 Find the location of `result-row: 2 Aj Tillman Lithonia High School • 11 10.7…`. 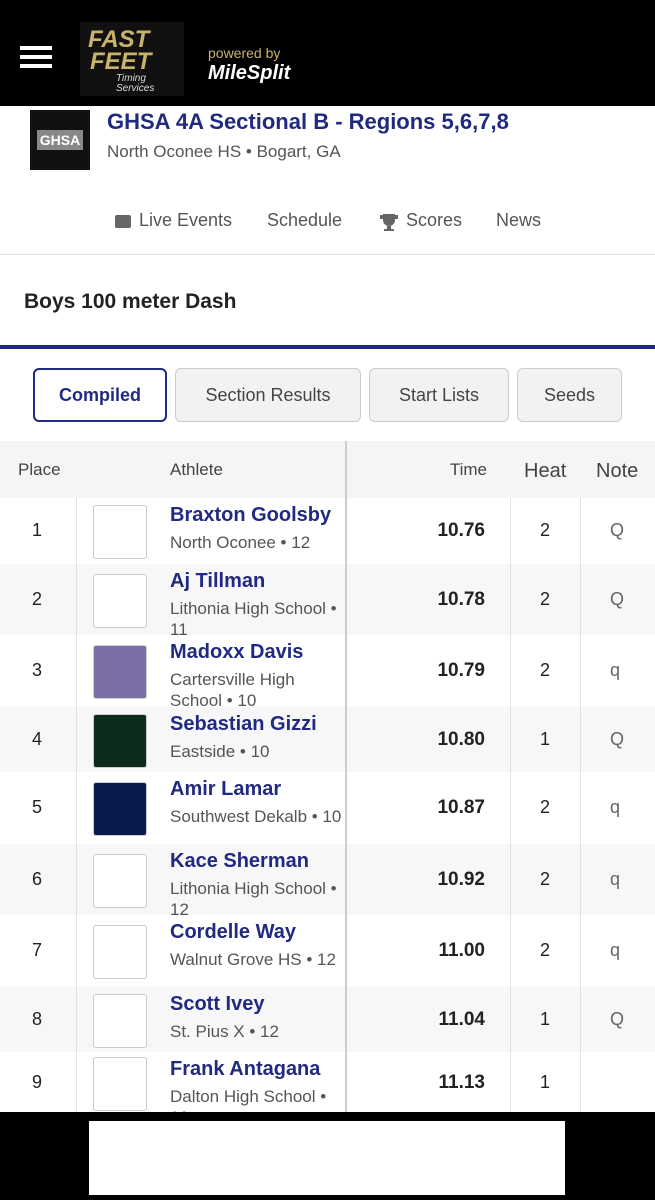

result-row: 2 Aj Tillman Lithonia High School • 11 10.7… is located at coordinates (327, 599).